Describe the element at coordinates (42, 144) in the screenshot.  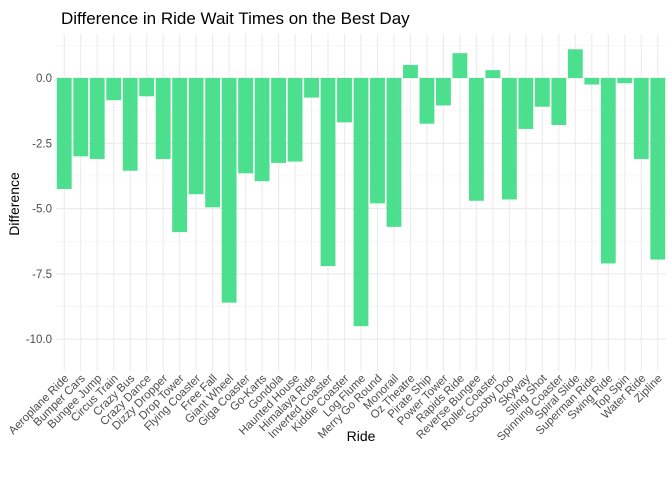
I see `y-tick-label: -2.5` at that location.